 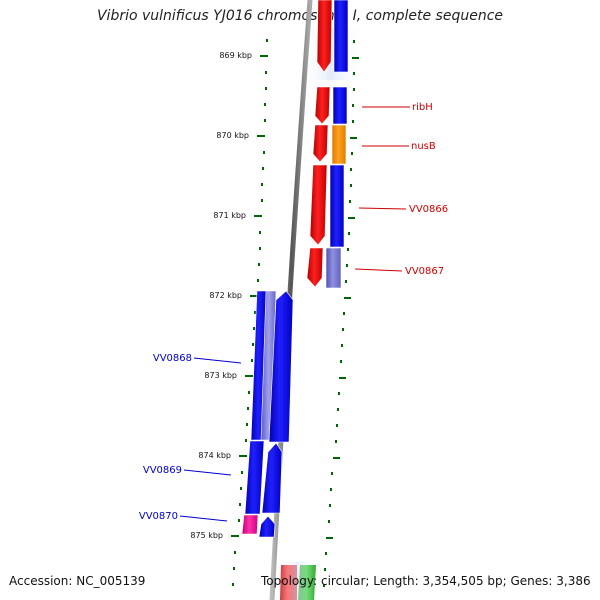 What do you see at coordinates (206, 535) in the screenshot?
I see `scale-label: 875 kbp` at bounding box center [206, 535].